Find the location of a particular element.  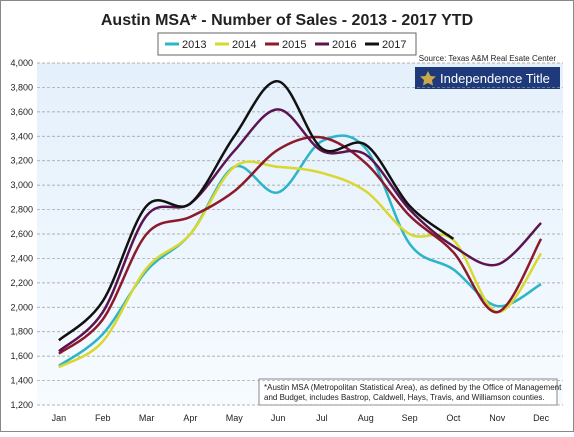

y-tick-label: 4,000 is located at coordinates (21, 63).